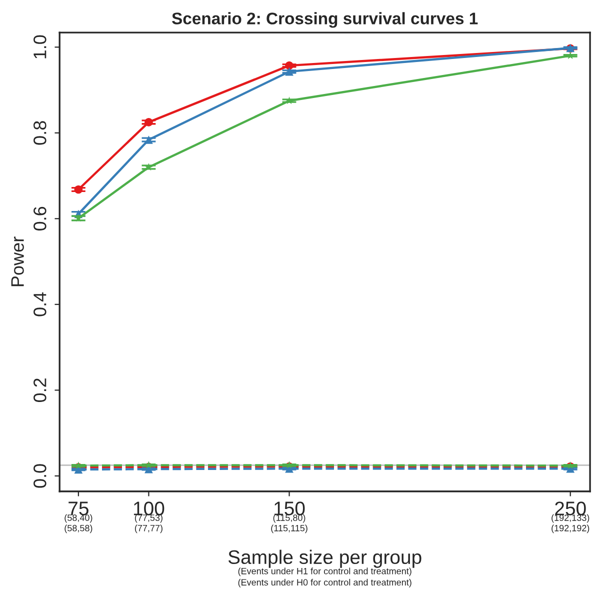 This screenshot has width=596, height=592. Describe the element at coordinates (78, 524) in the screenshot. I see `text: (58,40) (58,58)` at that location.